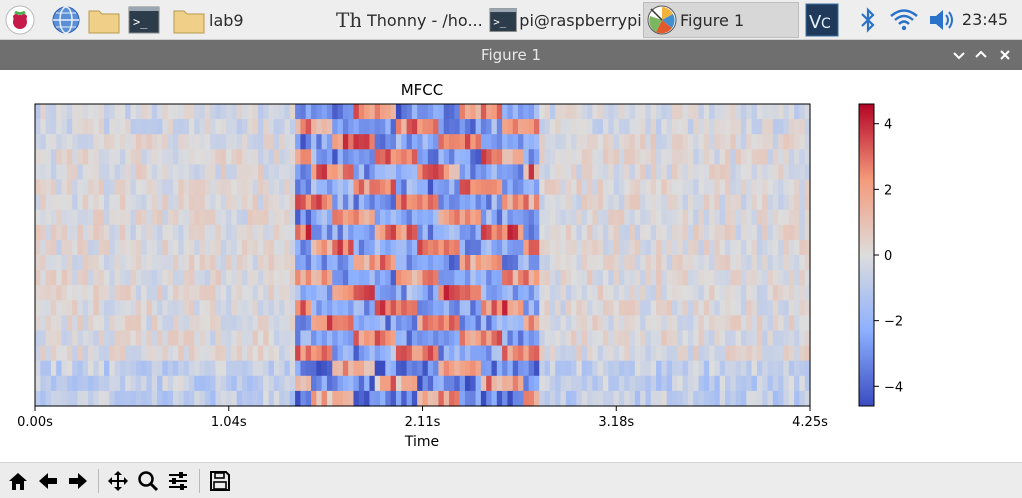 Image resolution: width=1022 pixels, height=498 pixels. Describe the element at coordinates (148, 481) in the screenshot. I see `zoom-button` at that location.